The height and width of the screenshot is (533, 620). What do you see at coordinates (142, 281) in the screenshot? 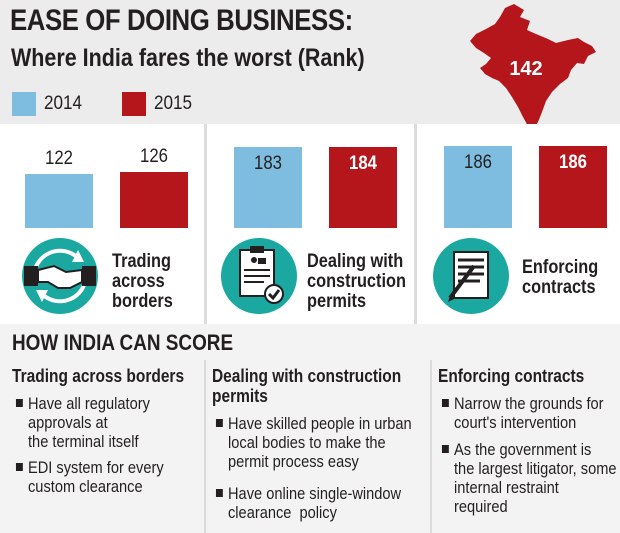
I see `category-label-trading: Trading across borders` at bounding box center [142, 281].